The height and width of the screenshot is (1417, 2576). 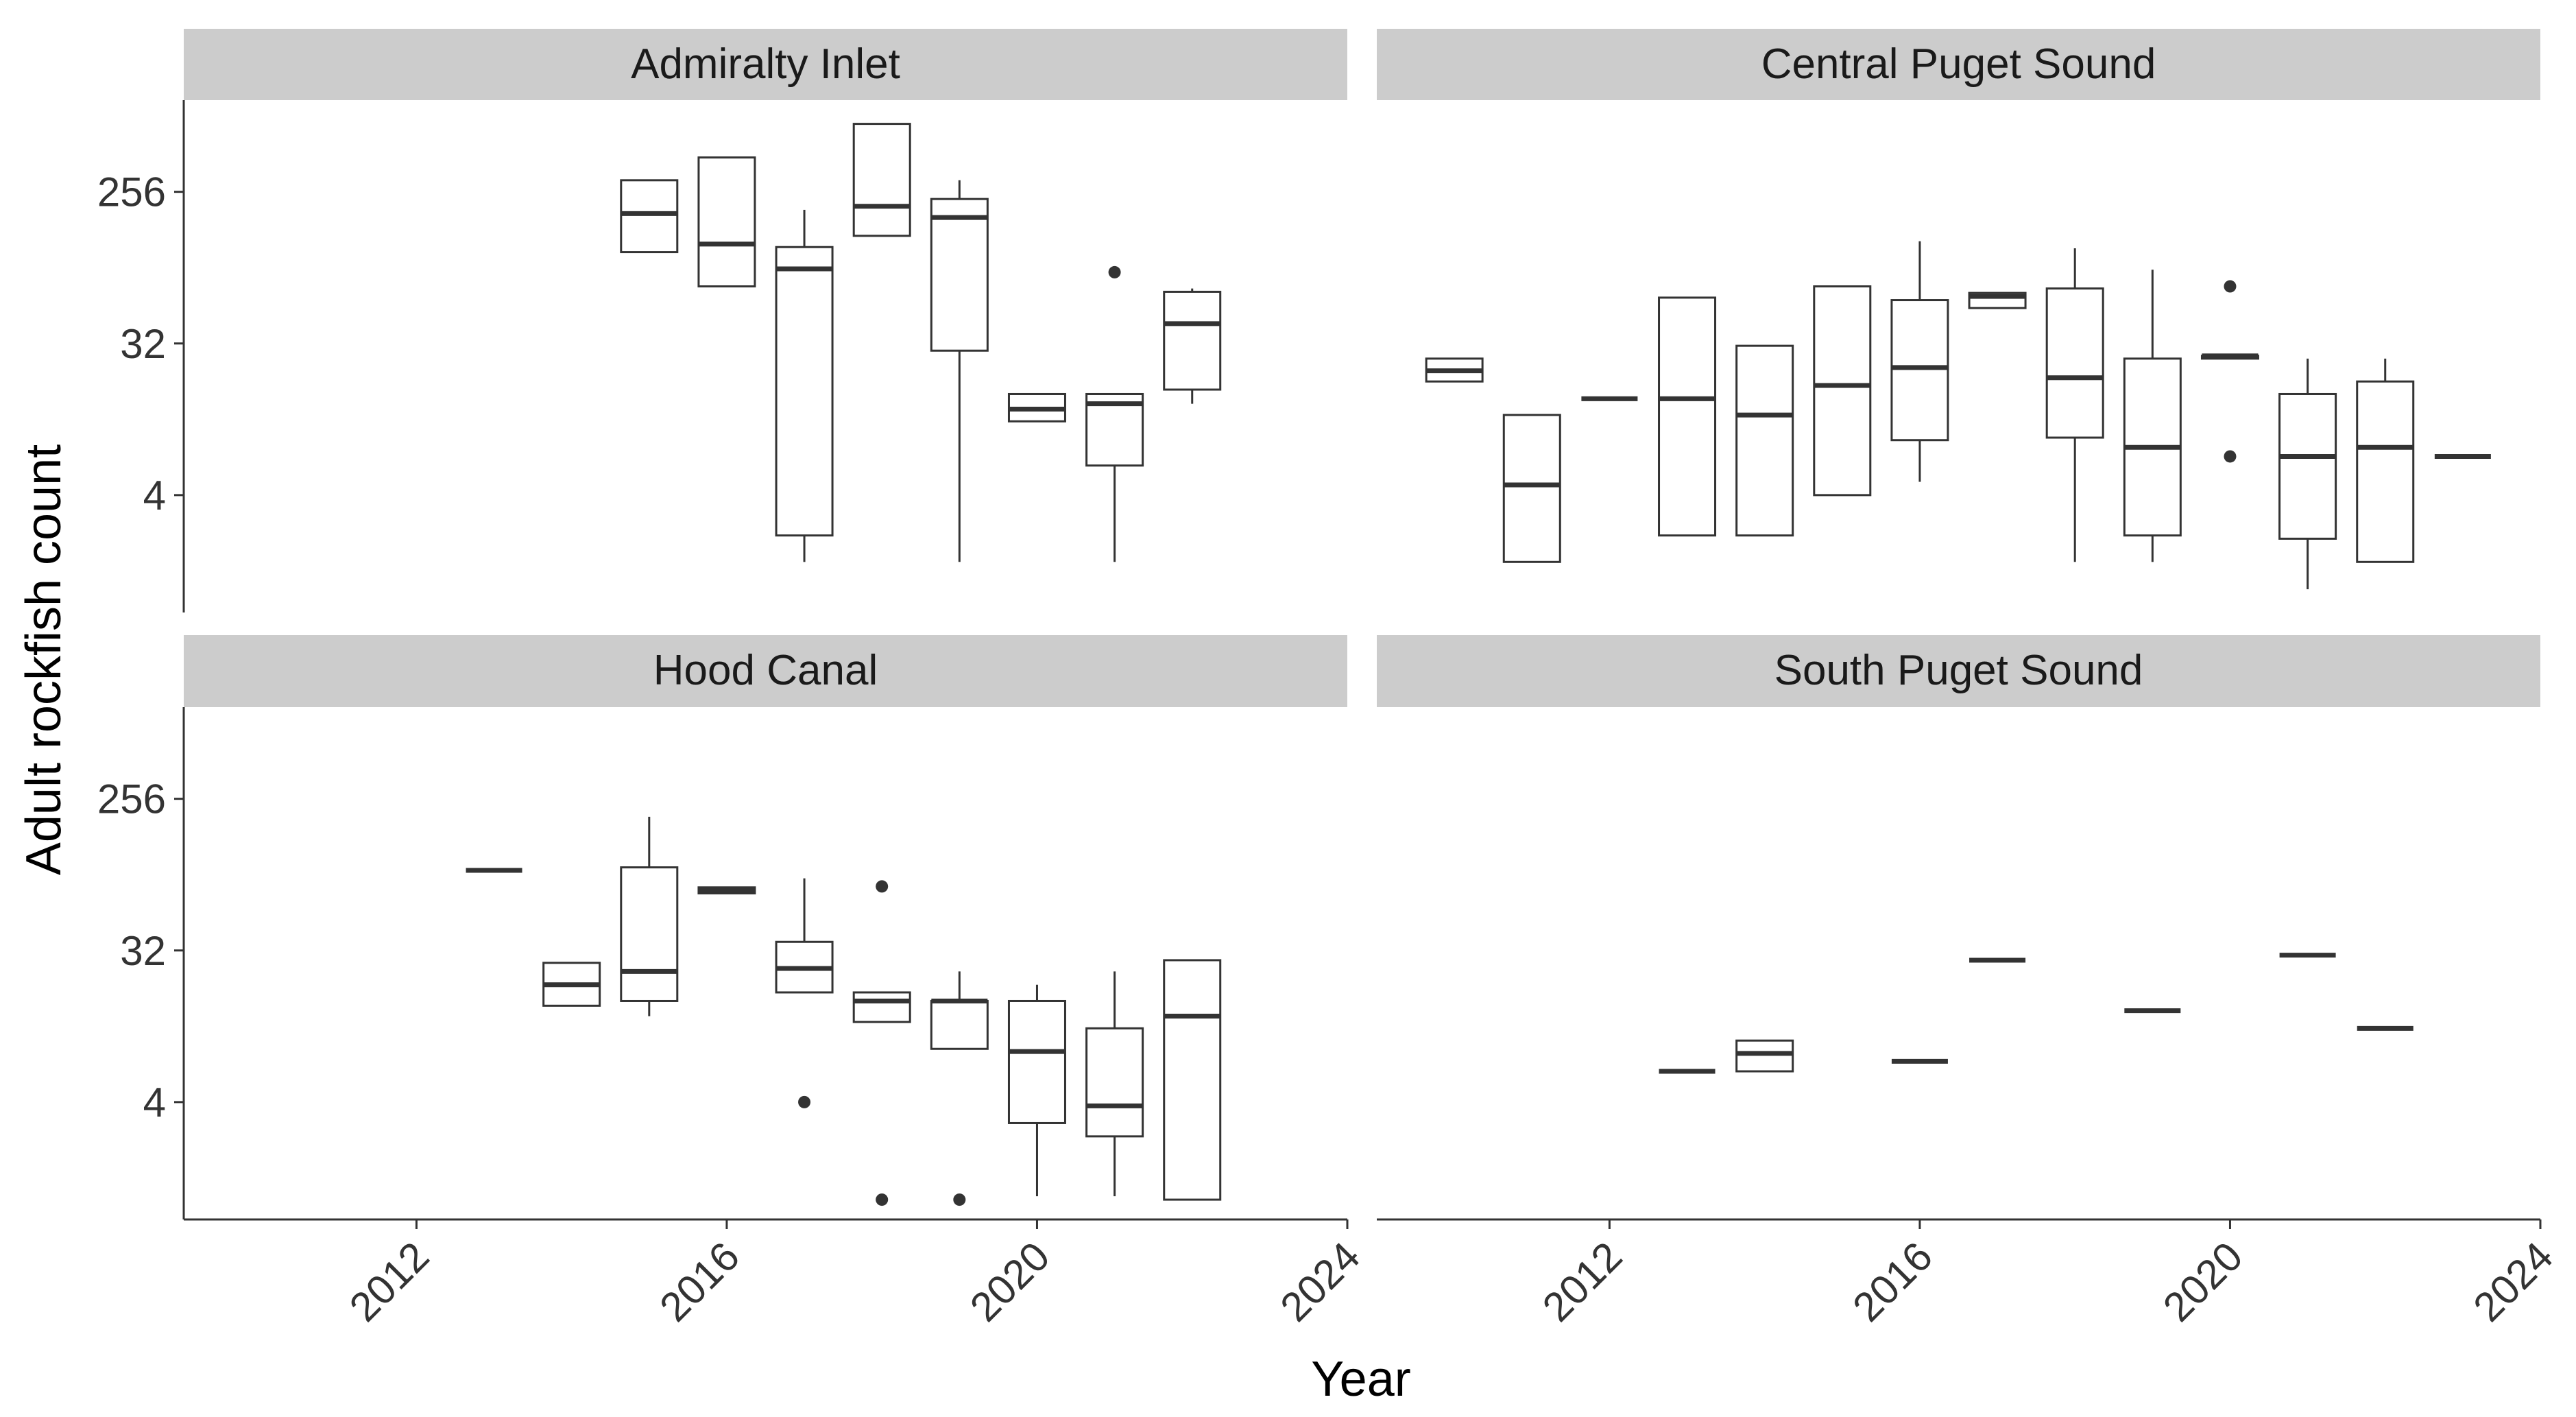 I want to click on strip-title: Hood Canal, so click(x=765, y=670).